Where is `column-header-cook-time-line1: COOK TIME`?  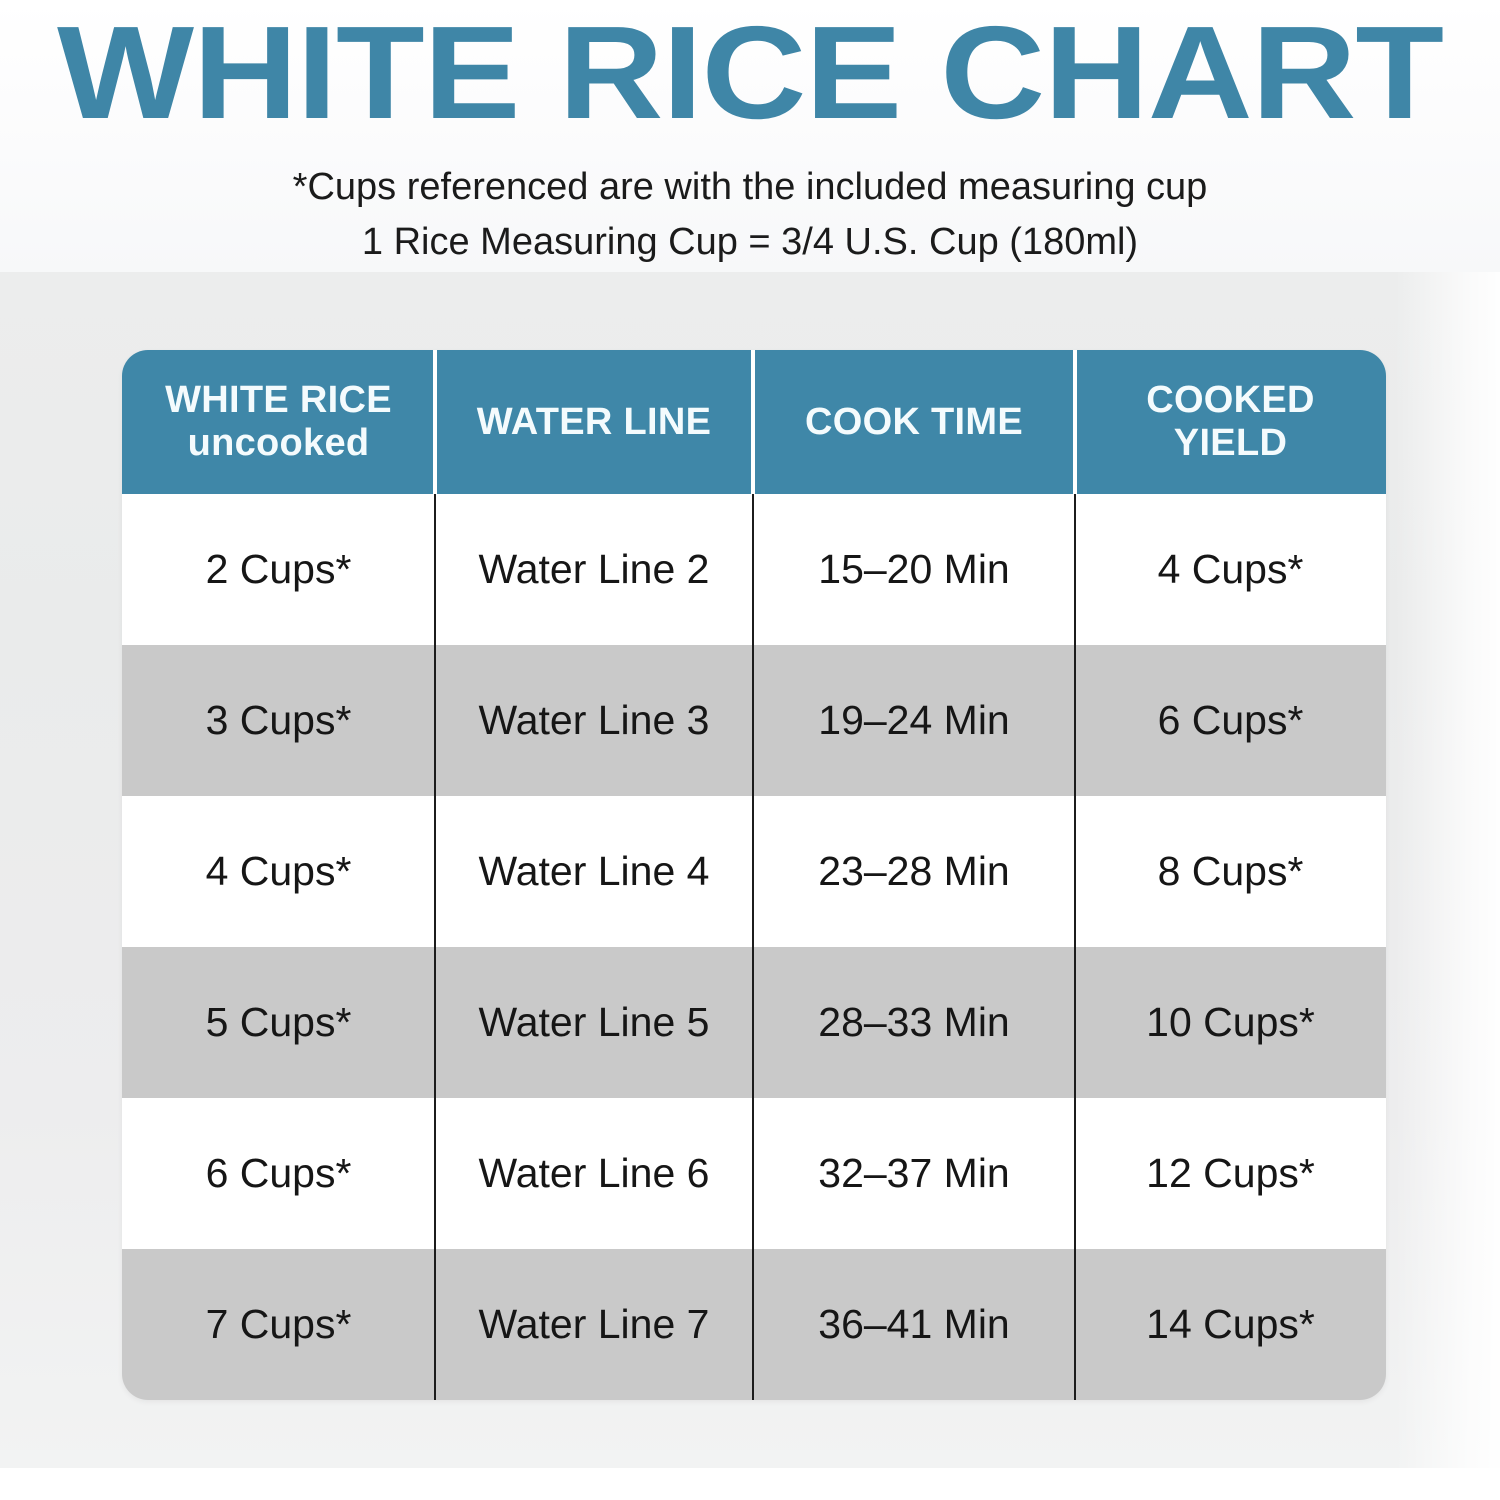
column-header-cook-time-line1: COOK TIME is located at coordinates (914, 421).